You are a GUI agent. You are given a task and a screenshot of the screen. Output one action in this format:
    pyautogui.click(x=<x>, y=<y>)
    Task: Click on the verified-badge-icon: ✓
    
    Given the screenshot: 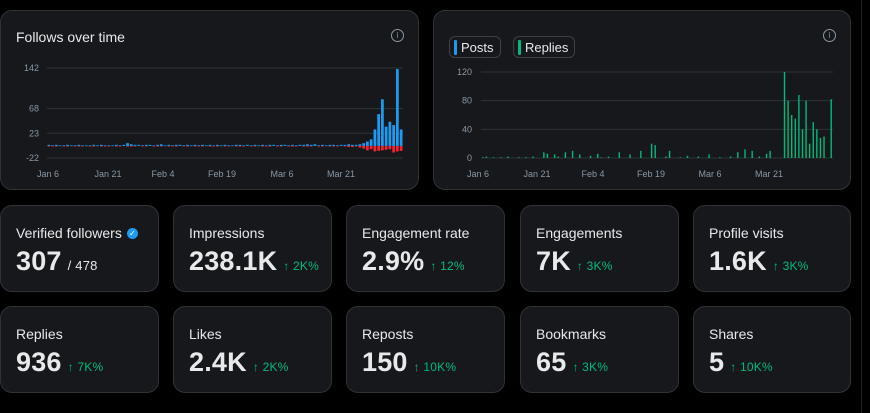 What is the action you would take?
    pyautogui.click(x=132, y=233)
    